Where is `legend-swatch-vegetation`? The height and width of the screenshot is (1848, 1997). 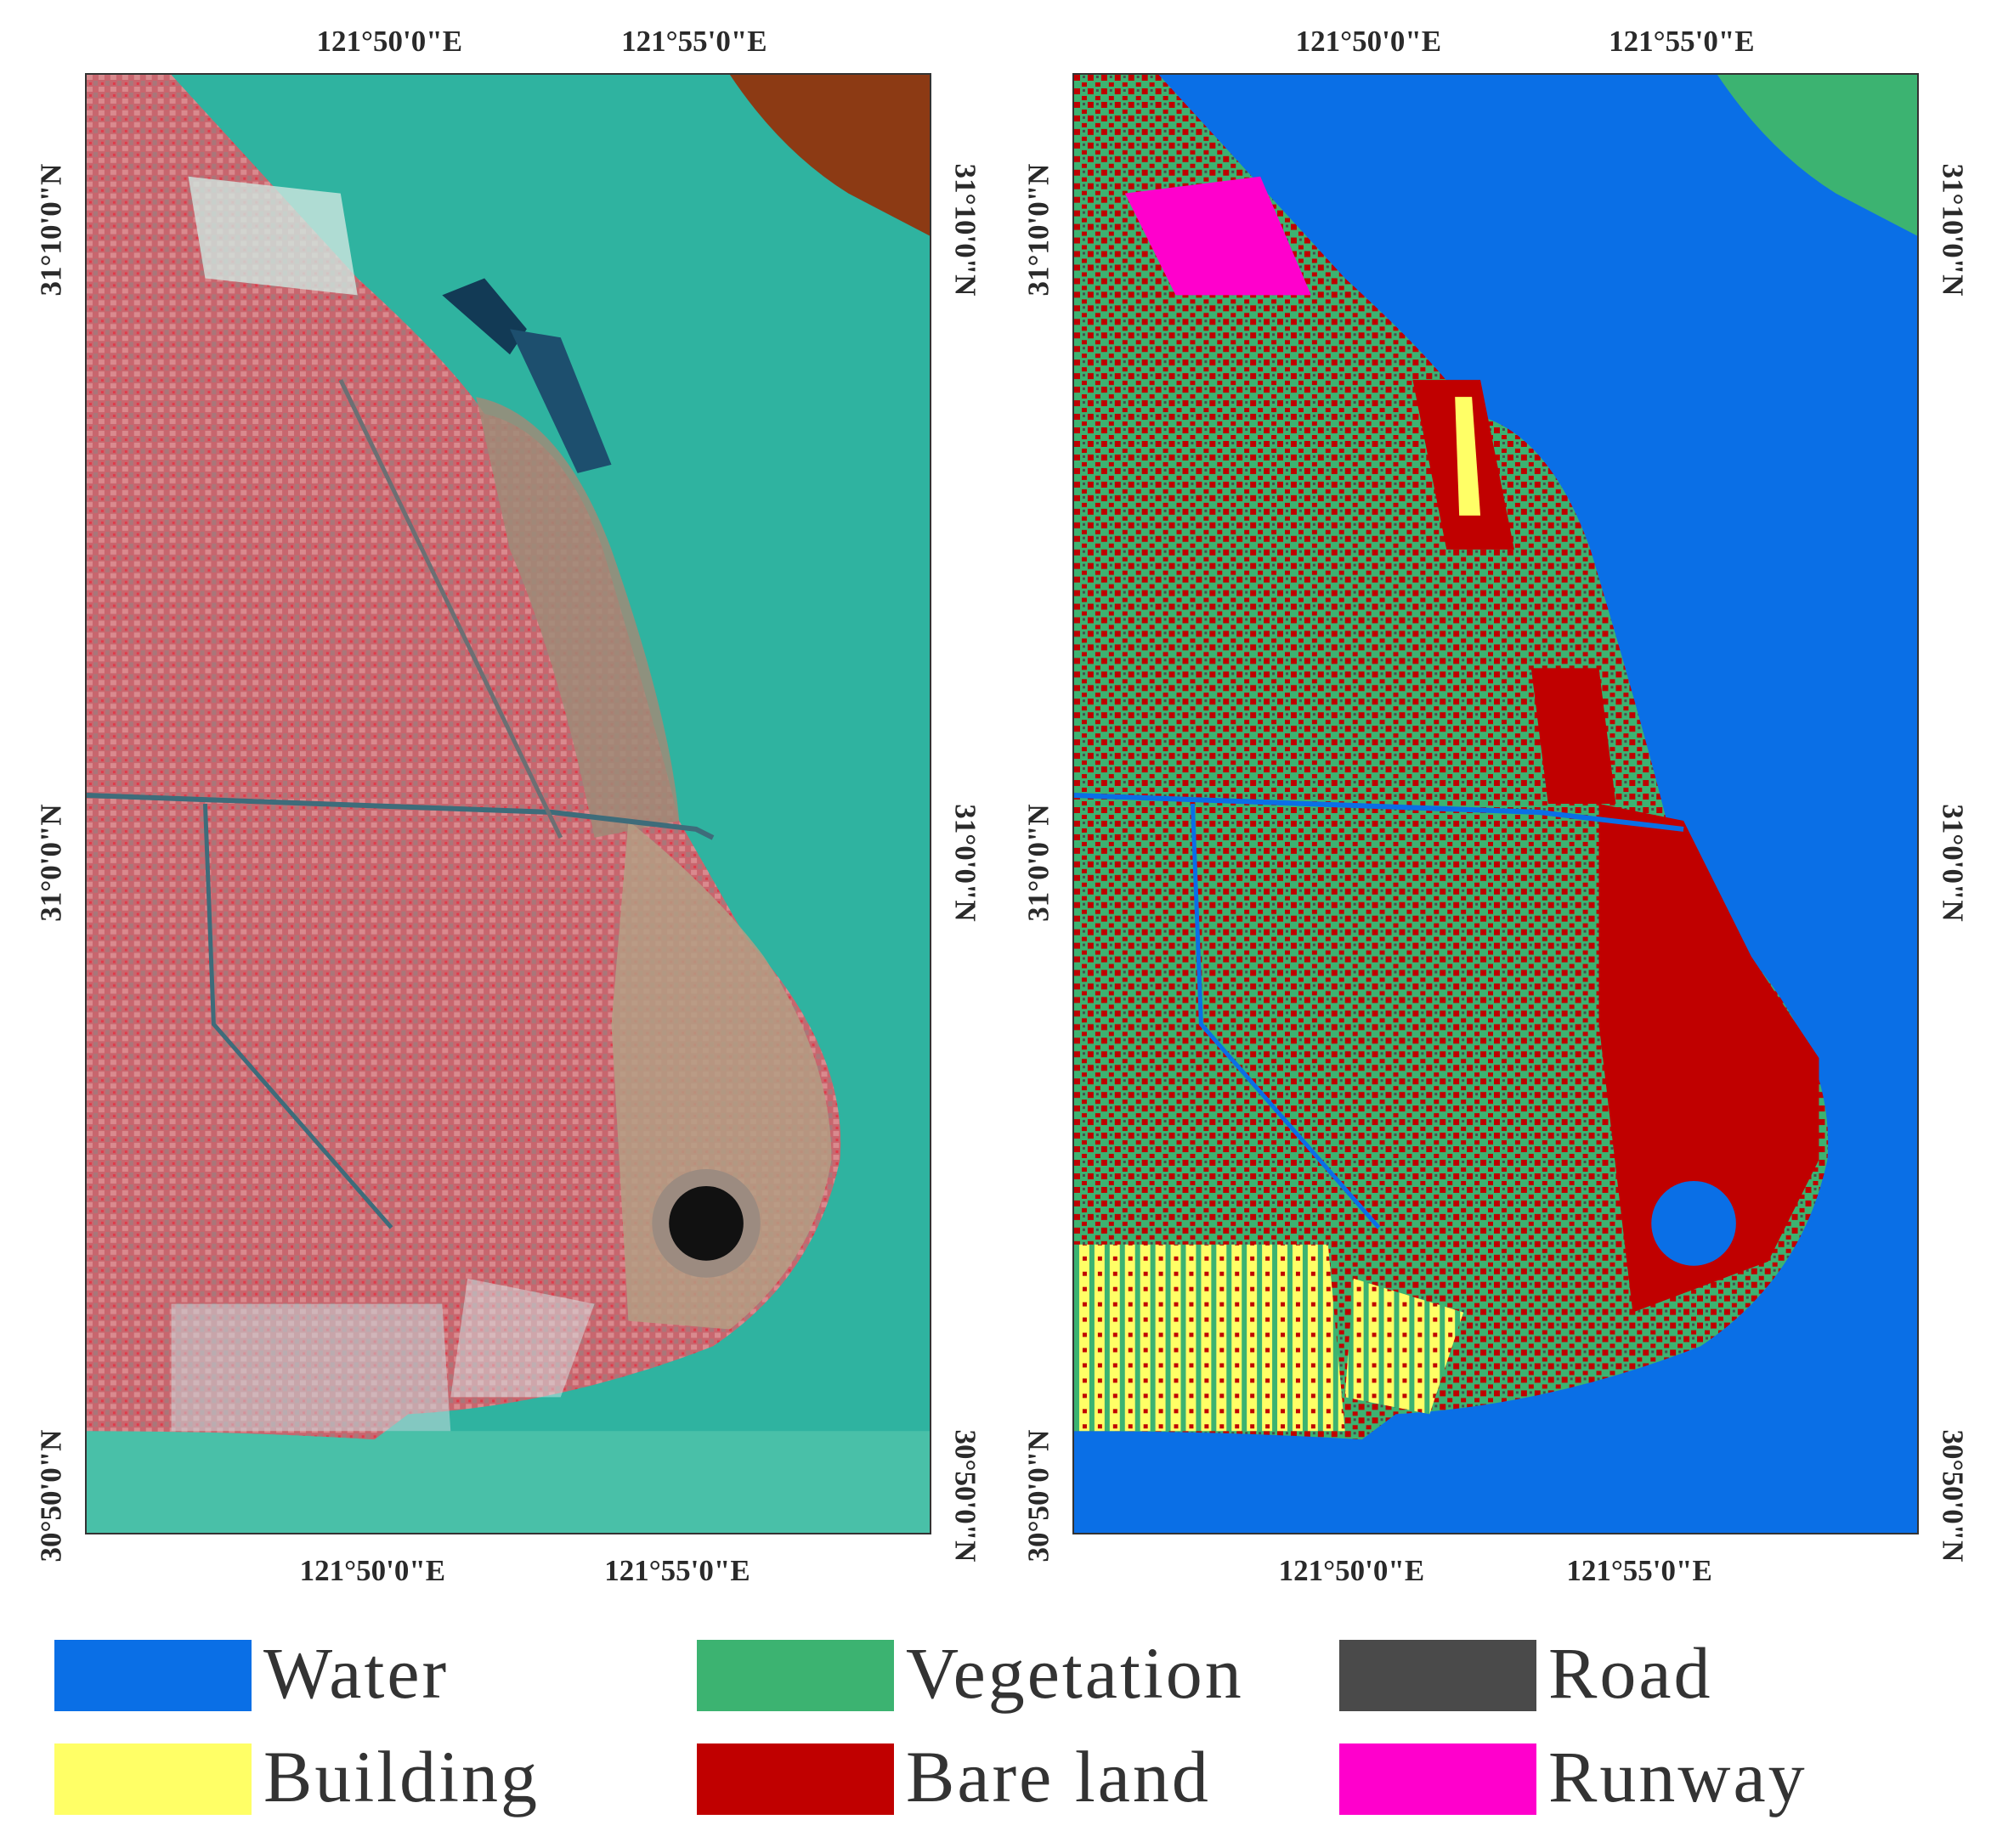 legend-swatch-vegetation is located at coordinates (795, 1675).